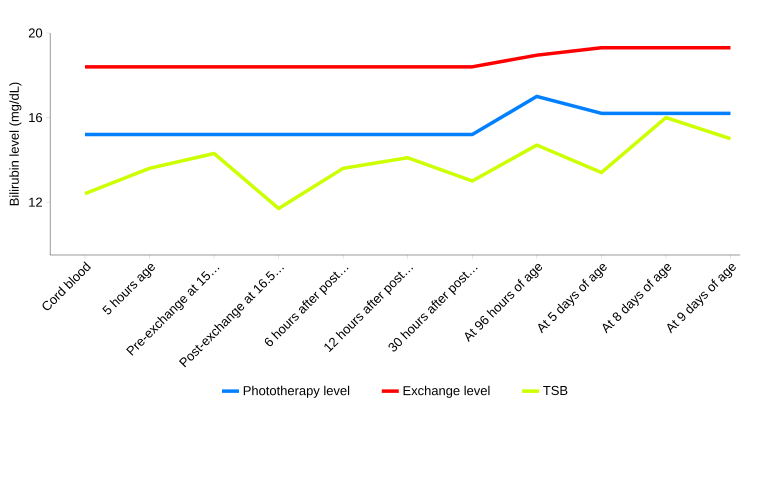 The height and width of the screenshot is (477, 783). Describe the element at coordinates (15, 144) in the screenshot. I see `y-axis-title: Bilirubin level (mg/dL)` at that location.